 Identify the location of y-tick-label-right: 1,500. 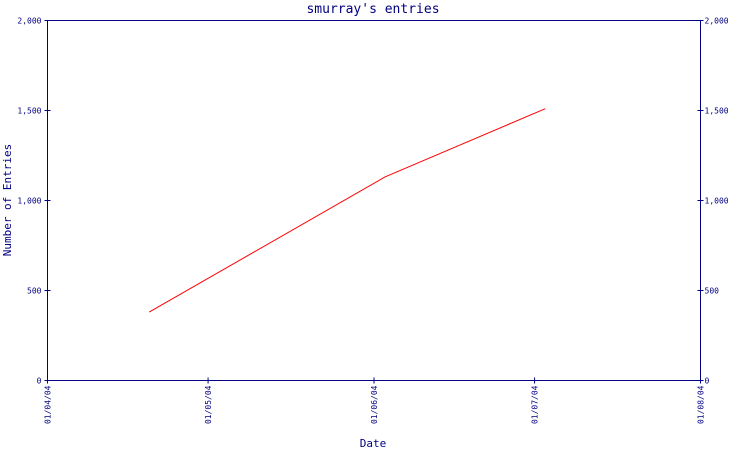
(717, 111).